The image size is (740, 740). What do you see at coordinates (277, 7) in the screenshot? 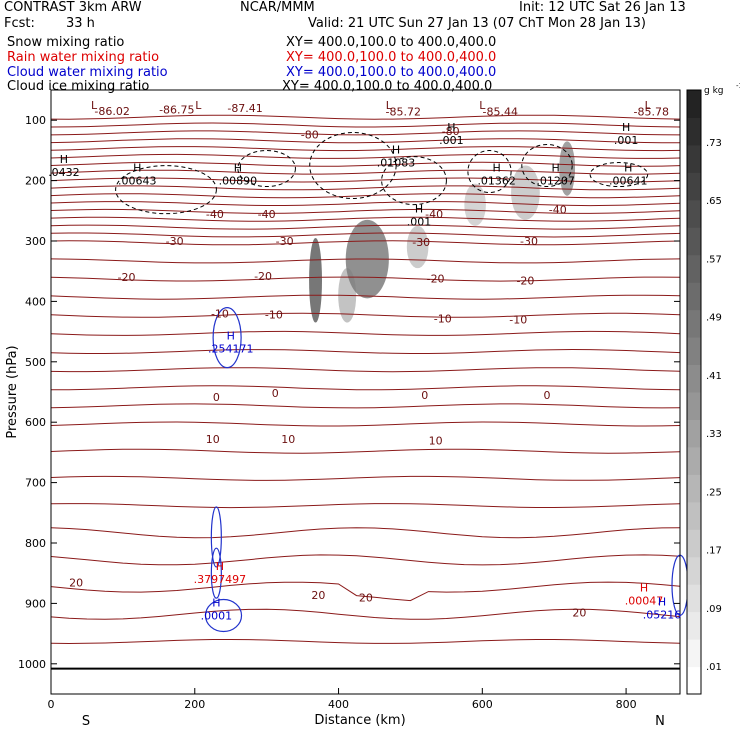
I see `org-label: NCAR/MMM` at bounding box center [277, 7].